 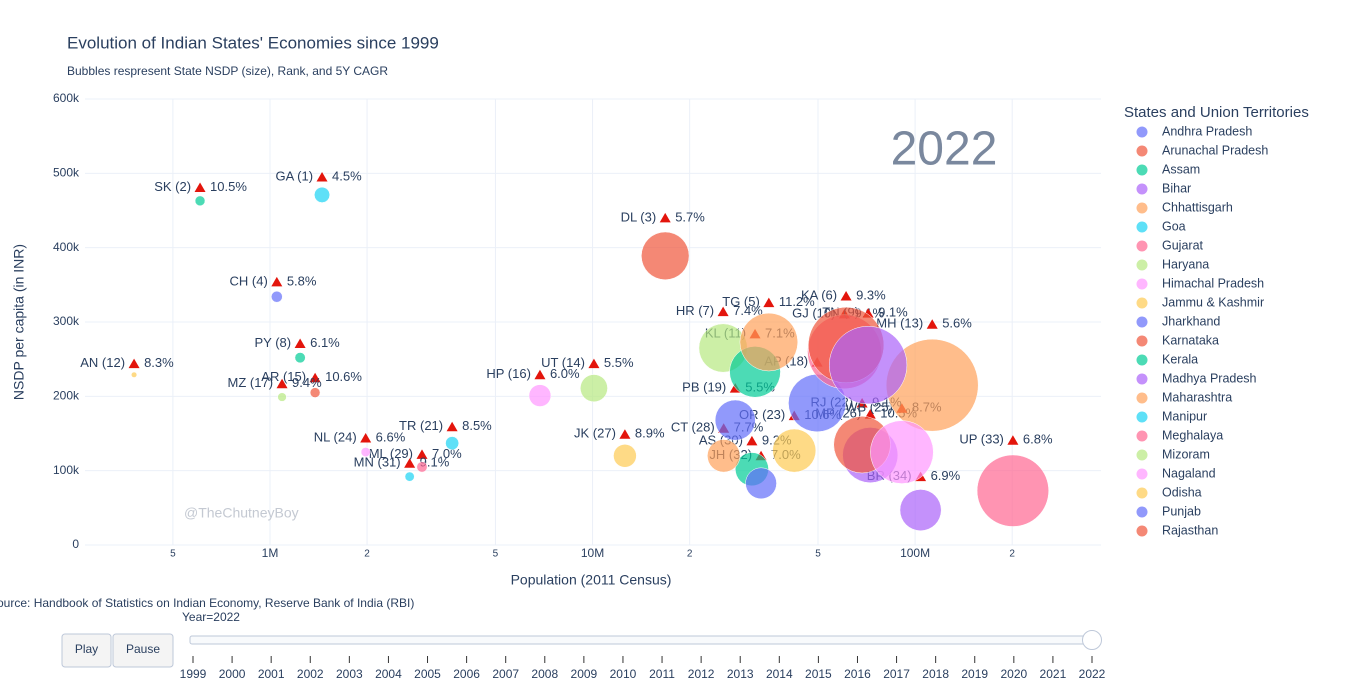 I want to click on slider-step-label: 2017, so click(x=896, y=674).